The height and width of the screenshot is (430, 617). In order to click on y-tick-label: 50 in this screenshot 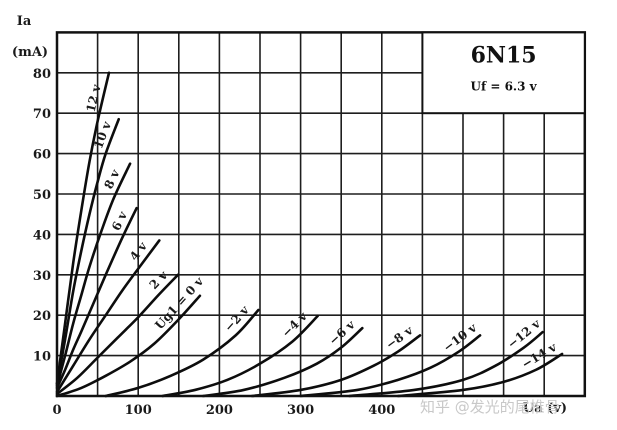, I will do `click(42, 195)`.